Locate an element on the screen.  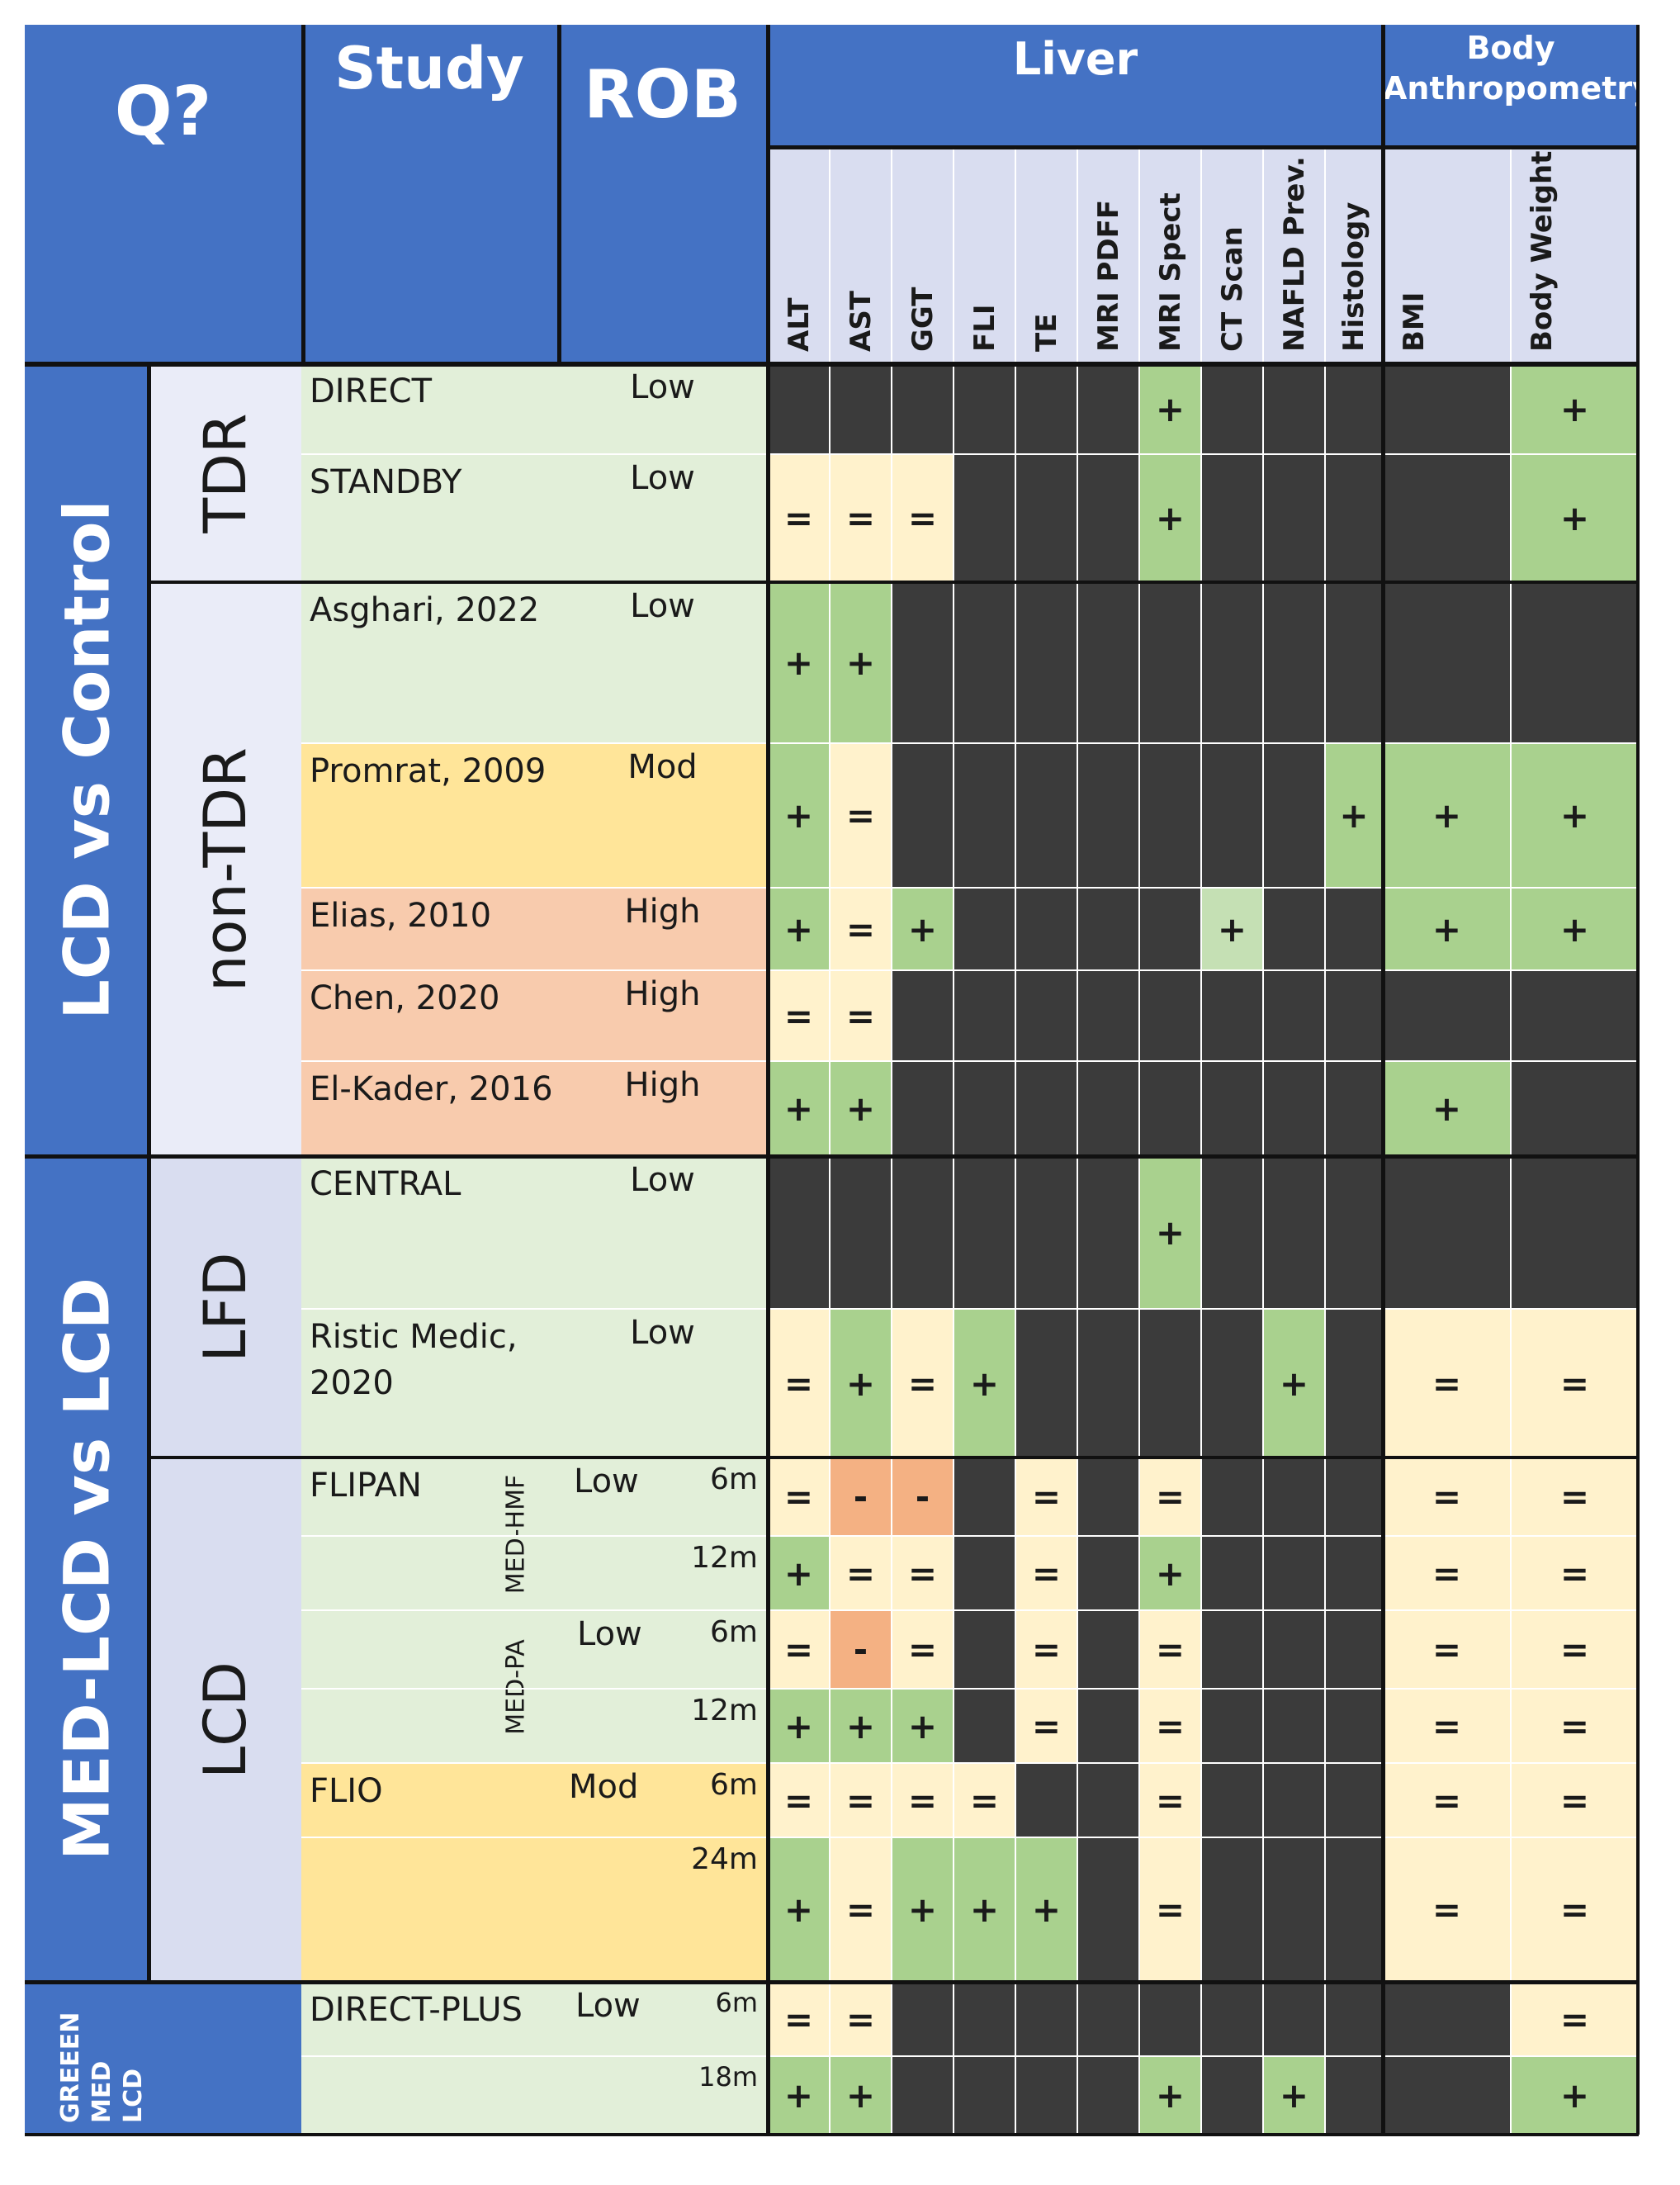
group-lcd-vs-control: LCD vs Control is located at coordinates (87, 760).